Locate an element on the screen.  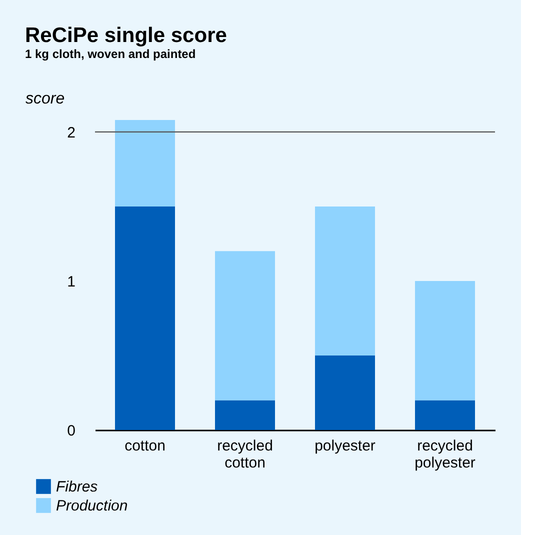
chart-subtitle: 1 kg cloth, woven and painted is located at coordinates (110, 54).